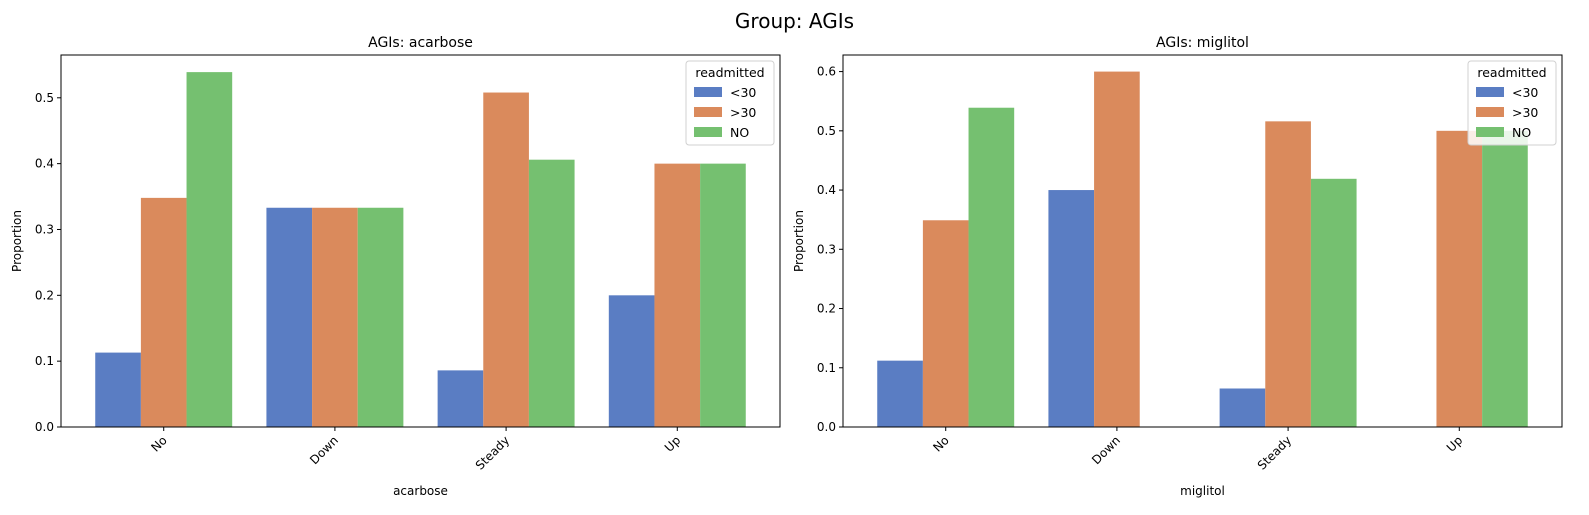 The image size is (1589, 515). Describe the element at coordinates (826, 309) in the screenshot. I see `chart-2-ytick-label: 0.2` at that location.